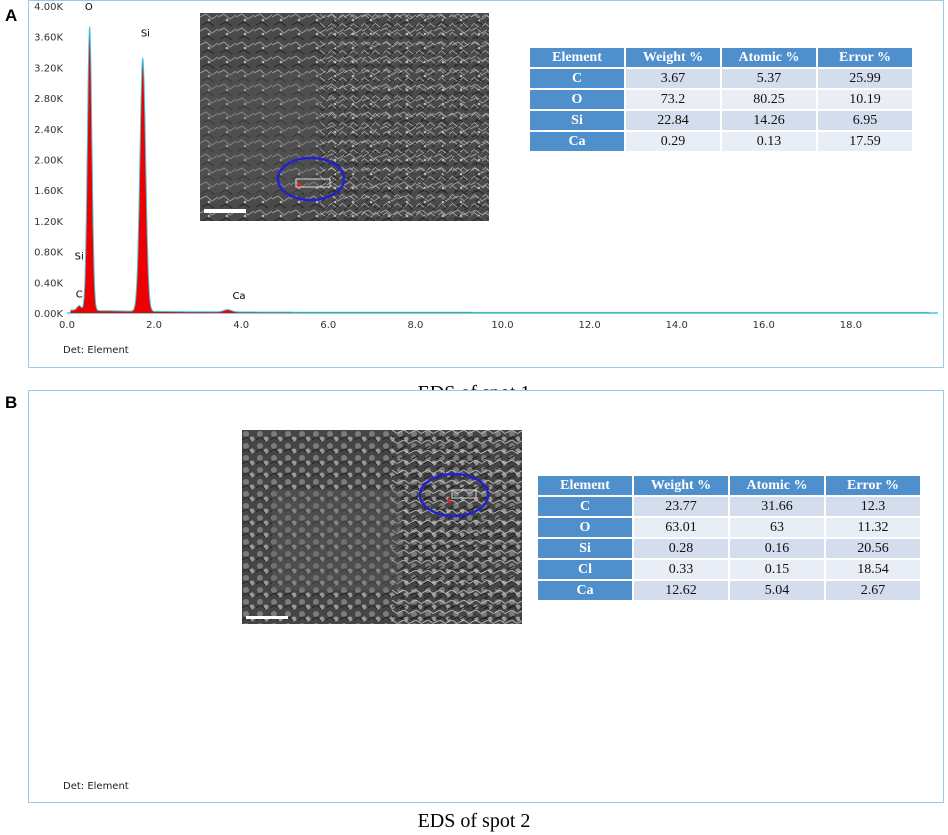 The width and height of the screenshot is (948, 835). I want to click on y-tick-label: 1.60K, so click(48, 191).